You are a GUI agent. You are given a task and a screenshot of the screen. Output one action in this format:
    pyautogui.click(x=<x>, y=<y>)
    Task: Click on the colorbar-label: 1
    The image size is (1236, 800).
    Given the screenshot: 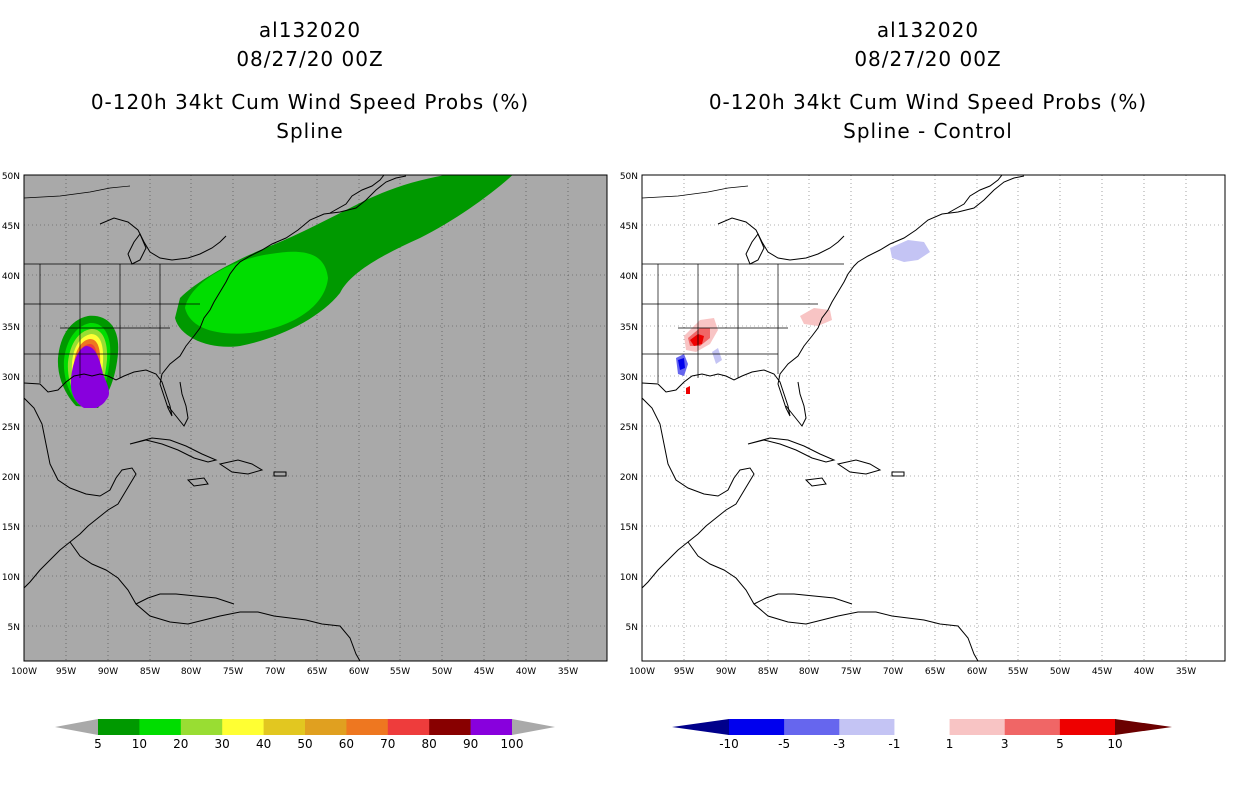 What is the action you would take?
    pyautogui.click(x=950, y=744)
    